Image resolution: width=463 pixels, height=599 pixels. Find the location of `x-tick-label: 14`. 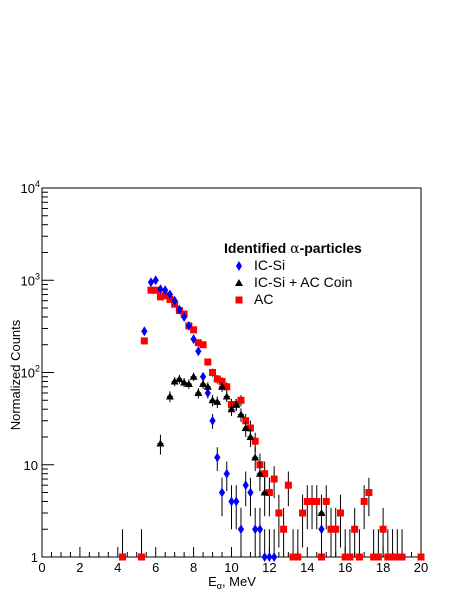

x-tick-label: 14 is located at coordinates (307, 567).